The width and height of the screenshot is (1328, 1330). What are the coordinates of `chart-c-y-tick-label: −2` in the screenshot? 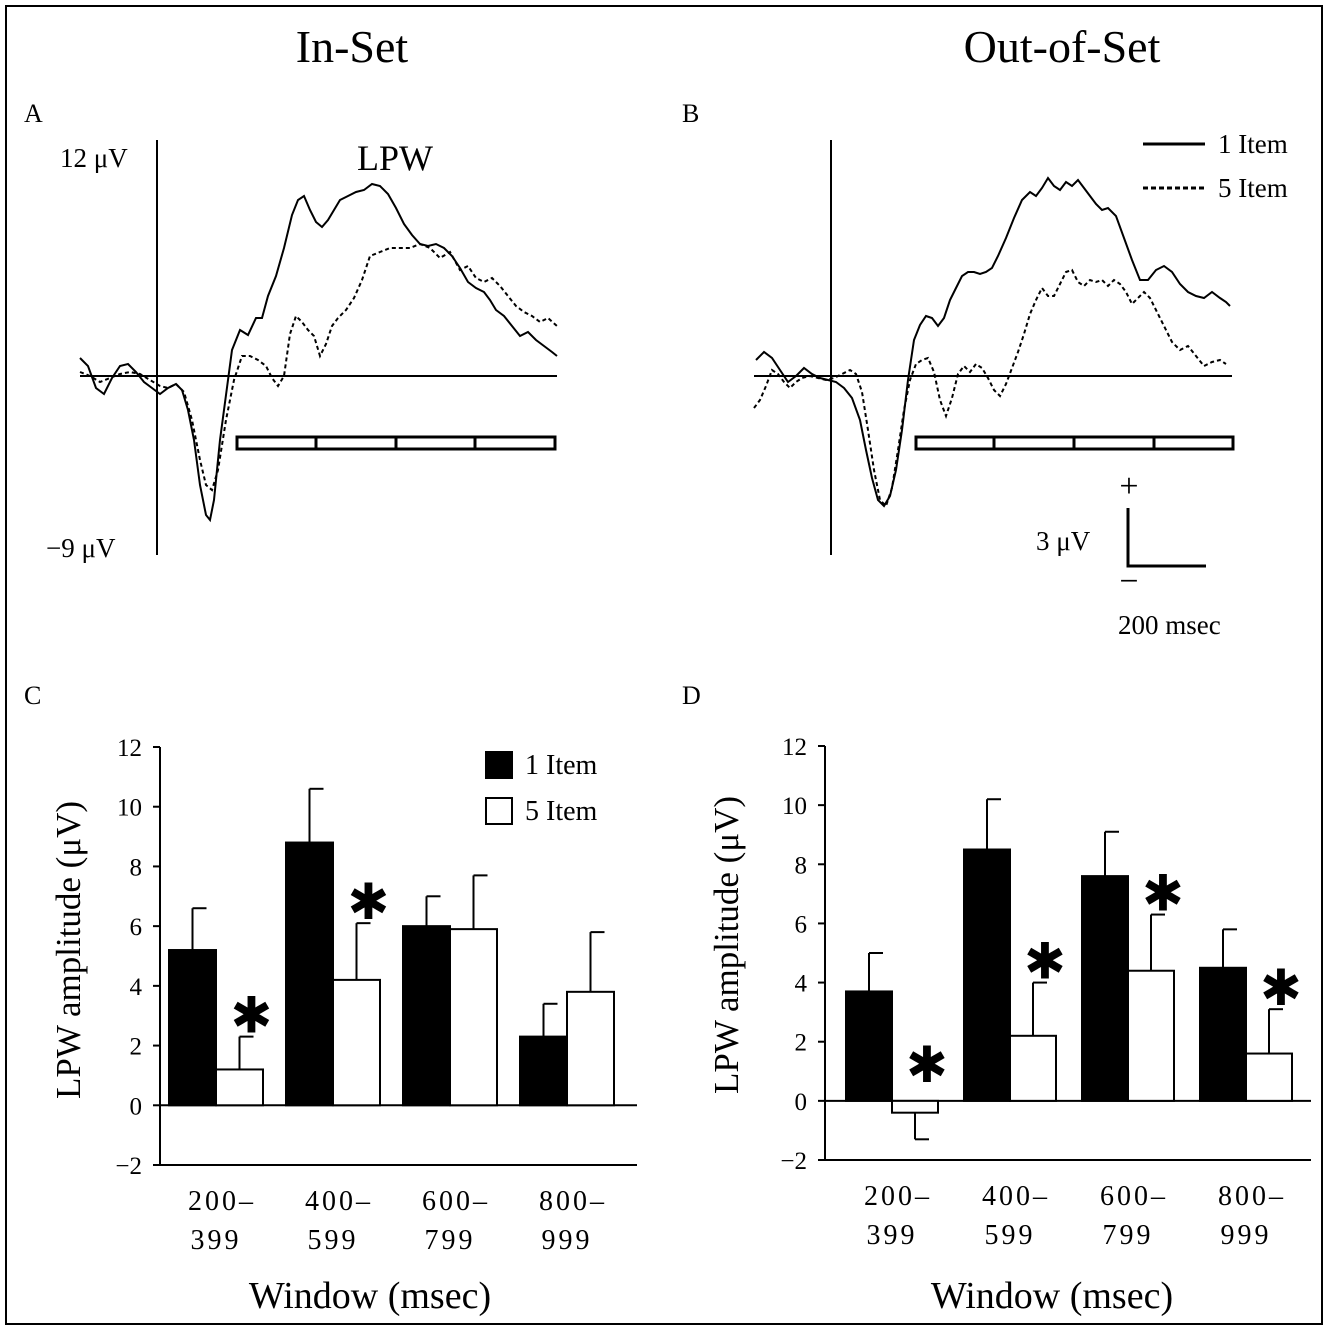 It's located at (128, 1166).